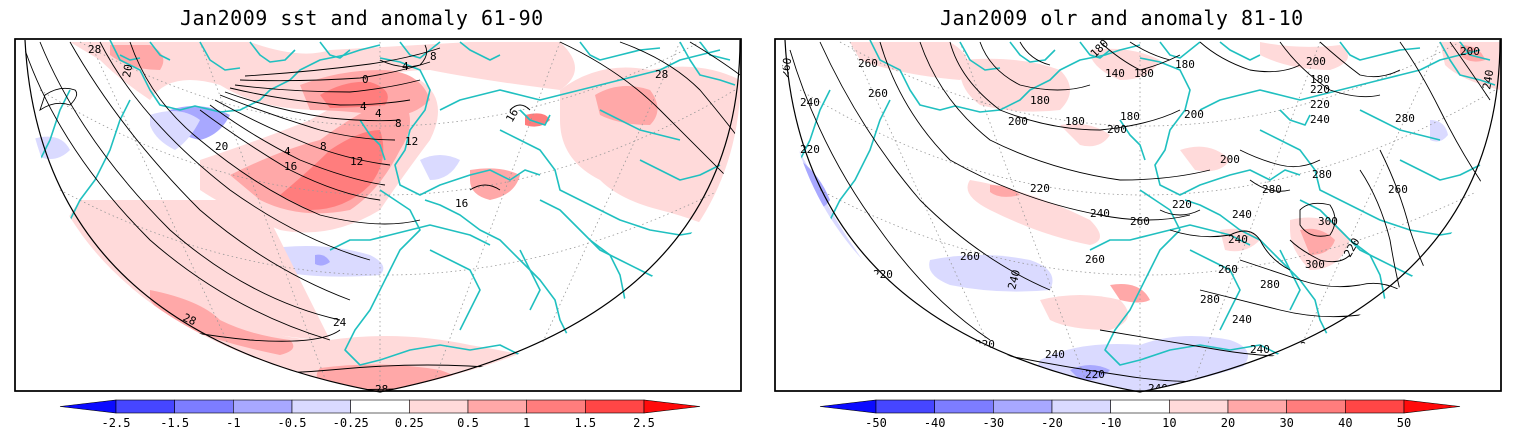  I want to click on colorbar-tick-label: 50, so click(1404, 423).